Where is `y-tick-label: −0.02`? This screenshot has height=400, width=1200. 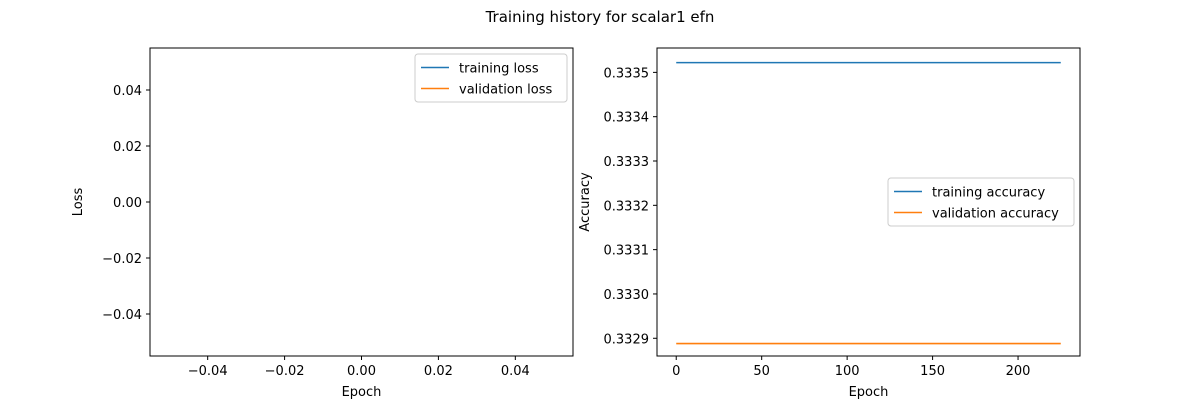 y-tick-label: −0.02 is located at coordinates (122, 259).